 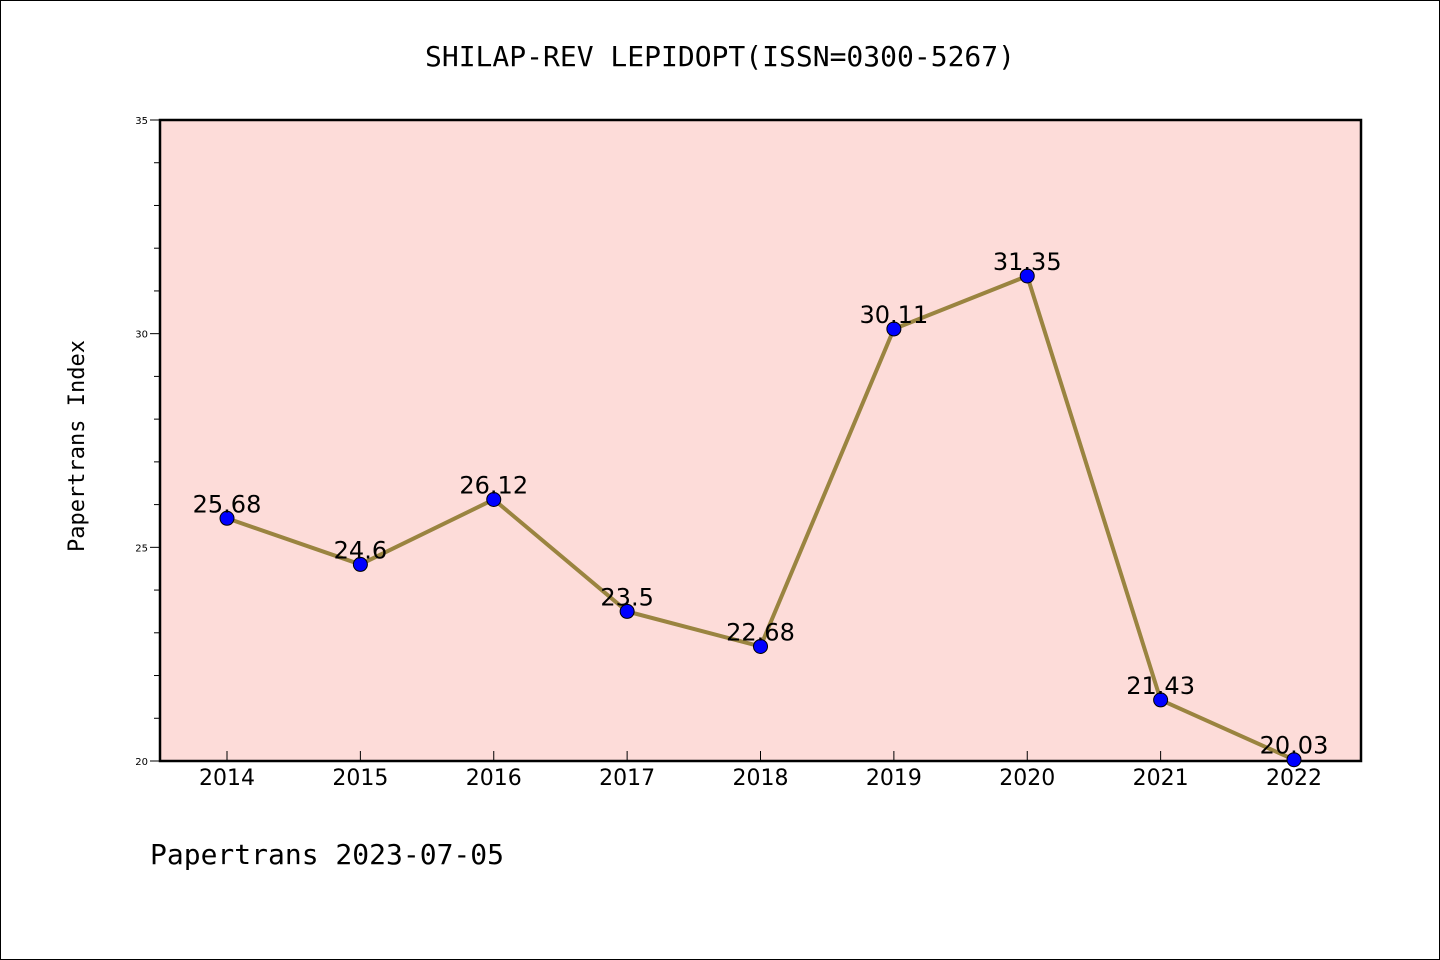 I want to click on data-label: 30.11, so click(x=894, y=315).